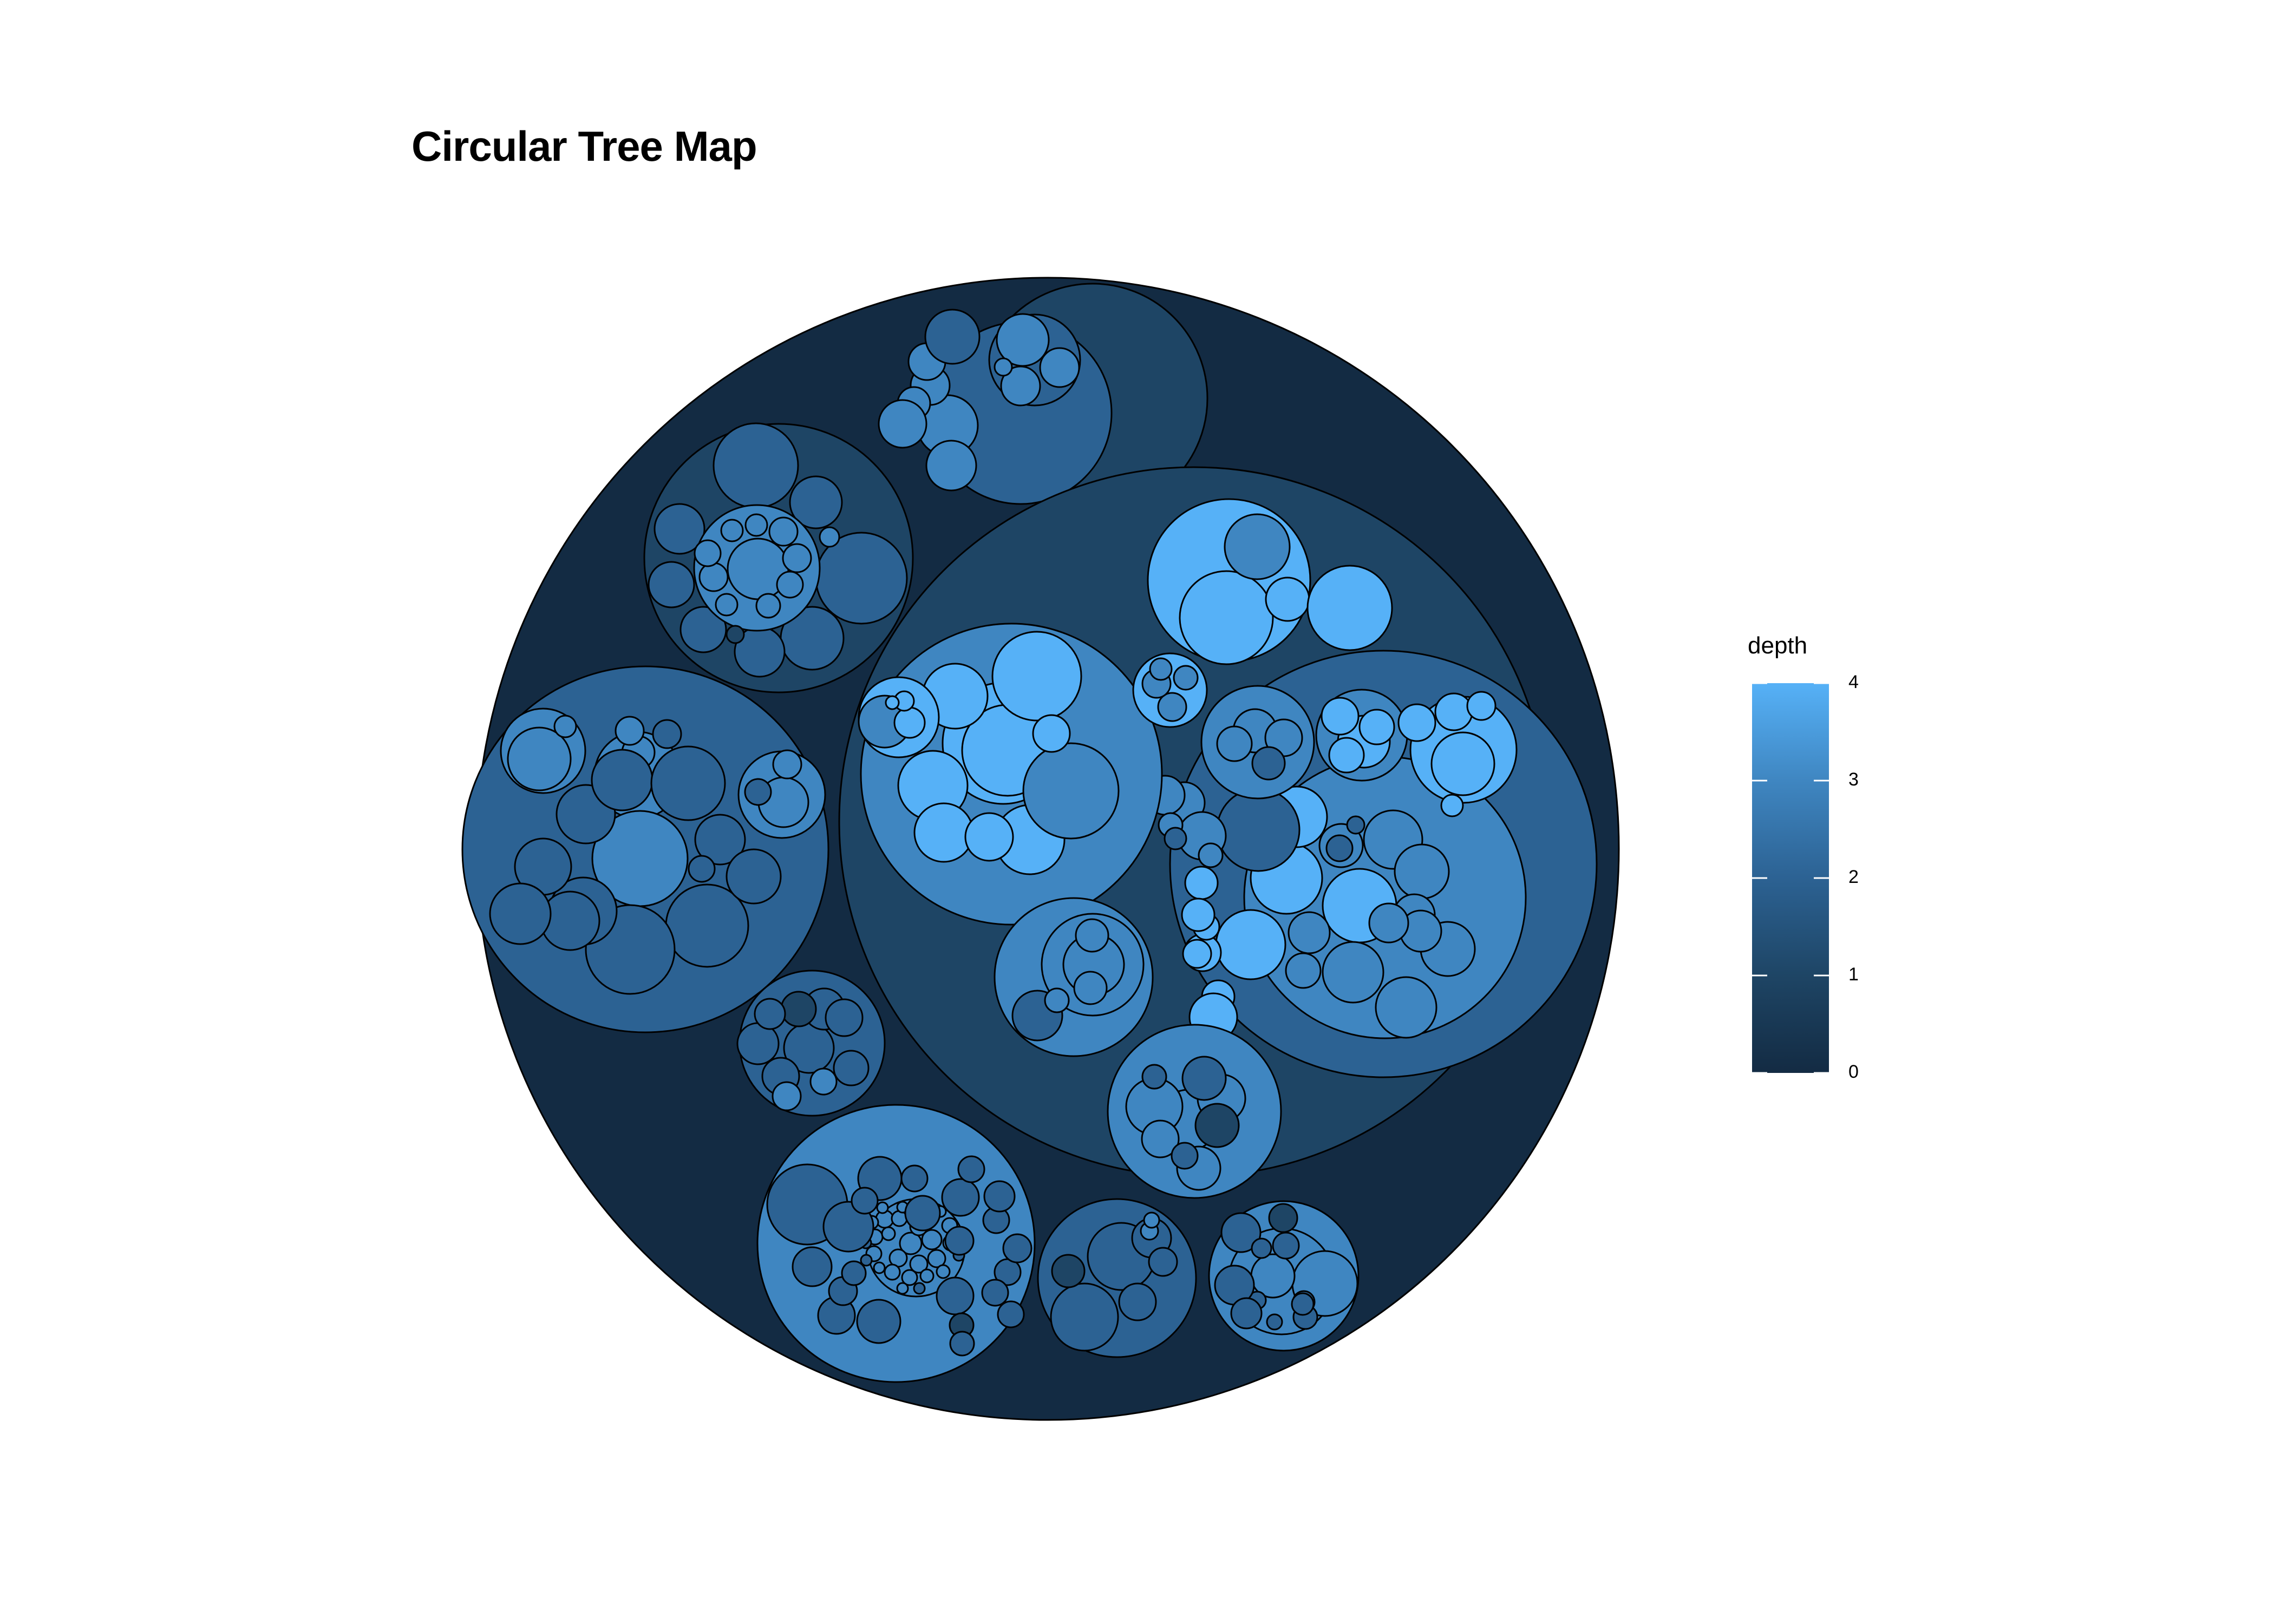 This screenshot has width=2274, height=1624. Describe the element at coordinates (1778, 645) in the screenshot. I see `legend-title: depth` at that location.